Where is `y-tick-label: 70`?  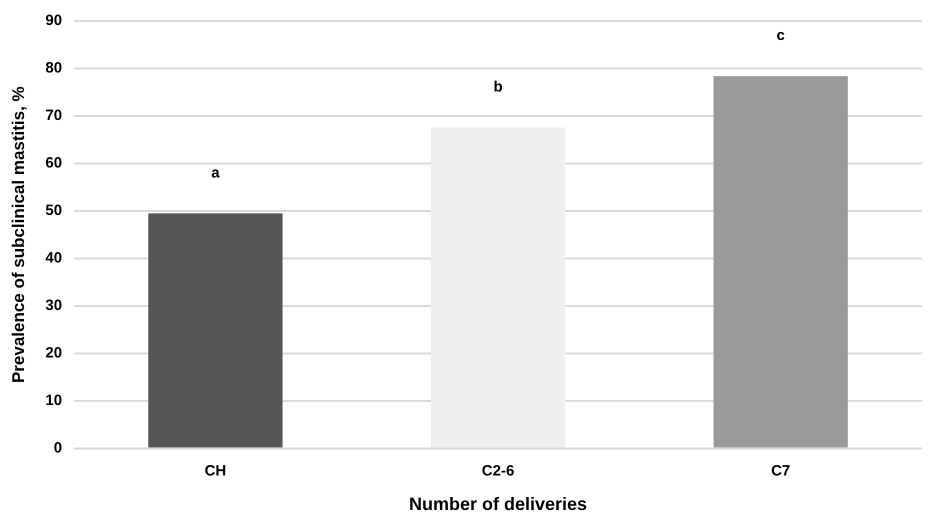
y-tick-label: 70 is located at coordinates (53, 115).